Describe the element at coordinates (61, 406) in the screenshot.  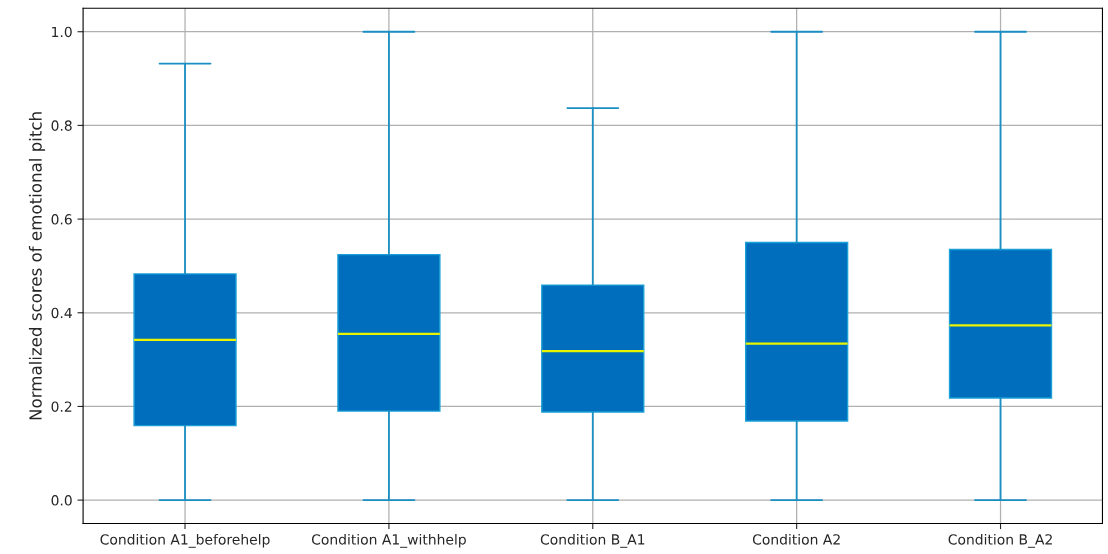
I see `y-tick-label: 0.2` at that location.